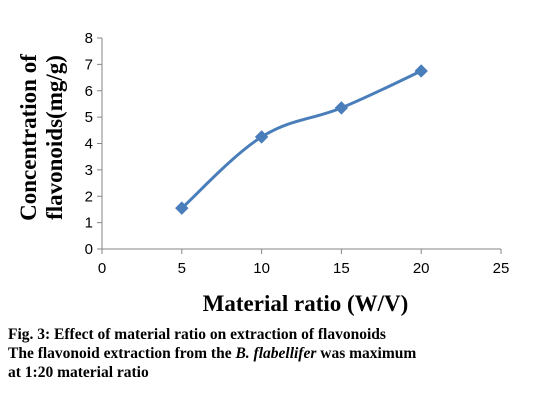 The width and height of the screenshot is (535, 404). I want to click on y-tick-label: 5, so click(89, 117).